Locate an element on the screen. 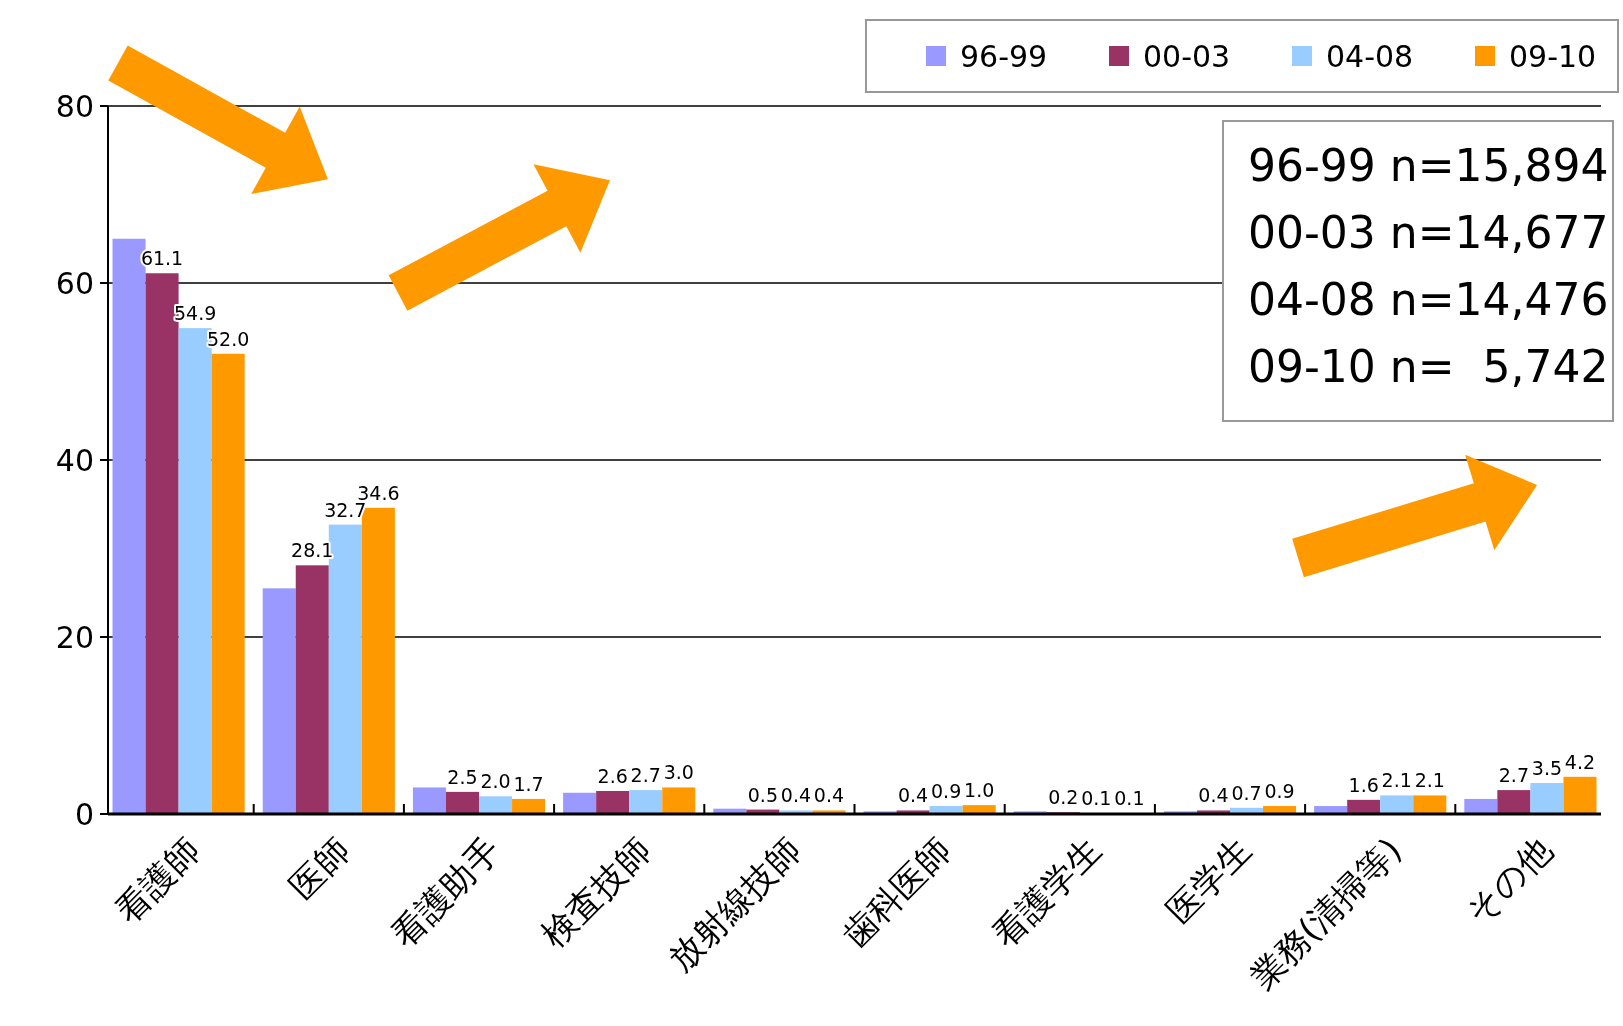  y-tick-label: 20 is located at coordinates (74, 637).